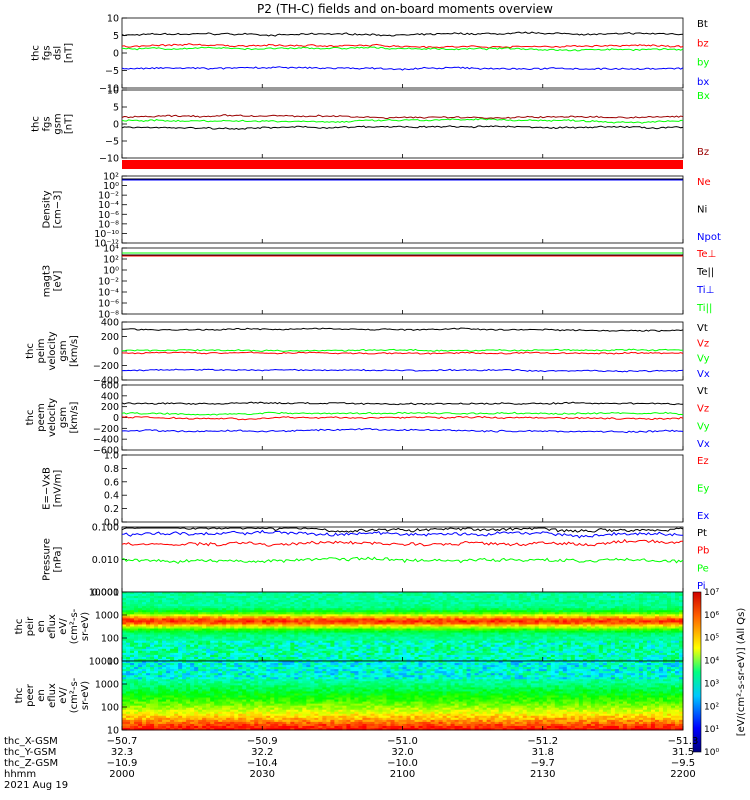 The image size is (750, 800). I want to click on legend-Vt: Vt, so click(702, 391).